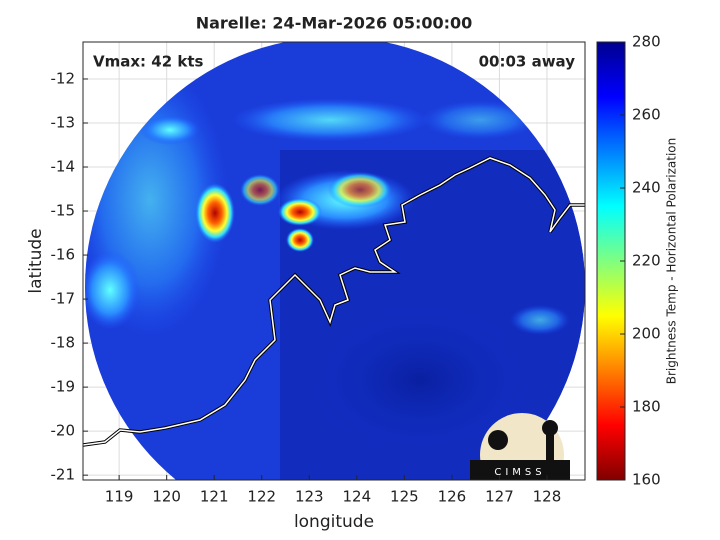 Image resolution: width=720 pixels, height=540 pixels. I want to click on x-tick-label: 125, so click(404, 497).